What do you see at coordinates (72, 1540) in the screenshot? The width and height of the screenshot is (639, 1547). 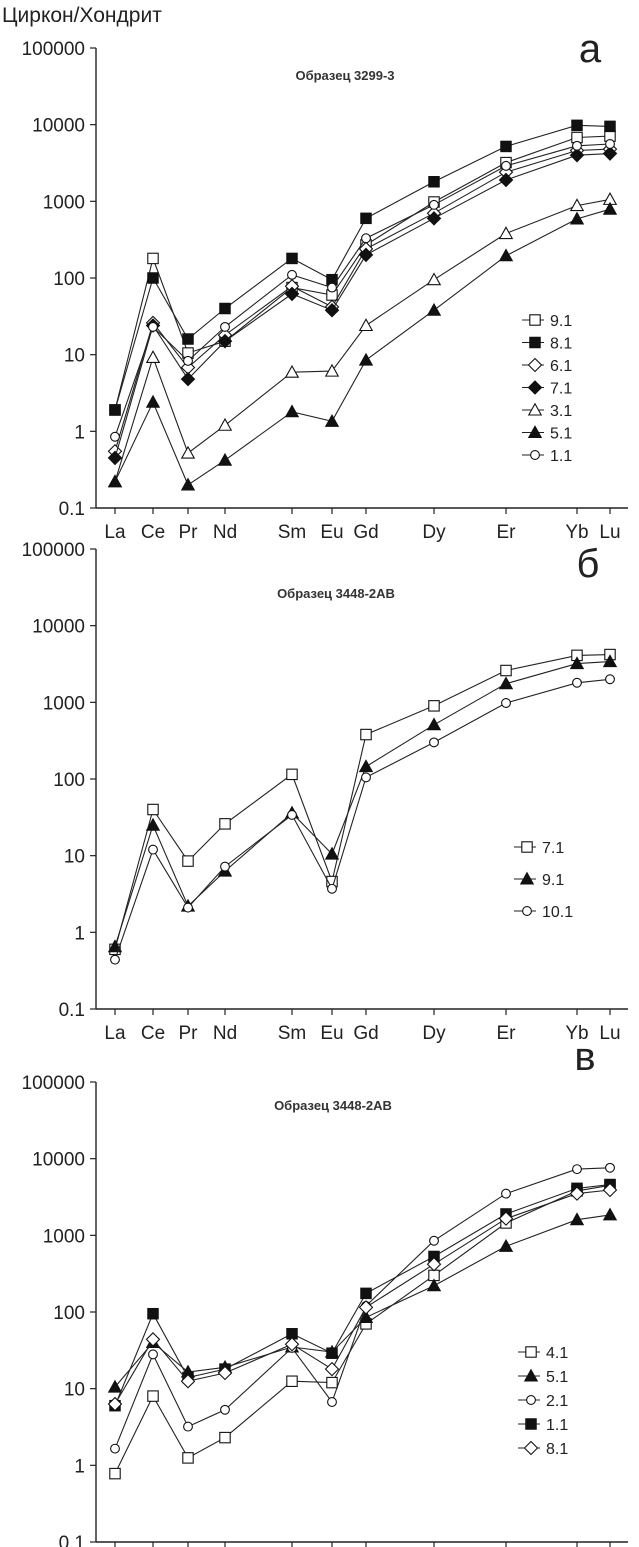 I see `y-tick-label: 0.1` at bounding box center [72, 1540].